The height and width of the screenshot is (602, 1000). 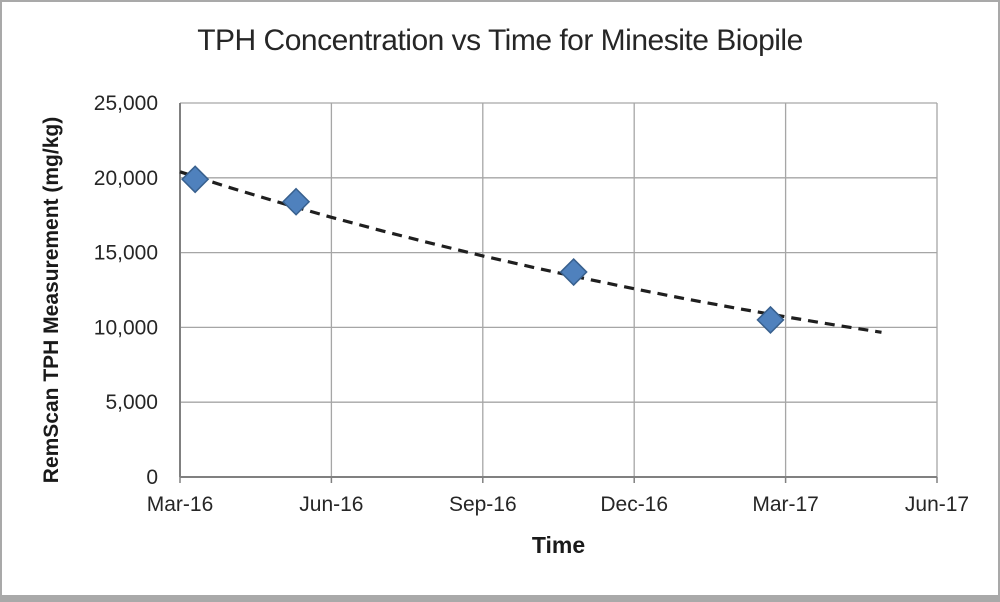 I want to click on y-tick-label: 15,000, so click(x=126, y=253).